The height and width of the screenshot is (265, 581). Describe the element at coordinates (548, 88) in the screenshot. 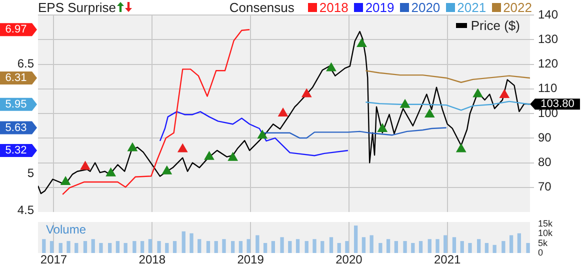

I see `y2-tick-label: 110` at that location.